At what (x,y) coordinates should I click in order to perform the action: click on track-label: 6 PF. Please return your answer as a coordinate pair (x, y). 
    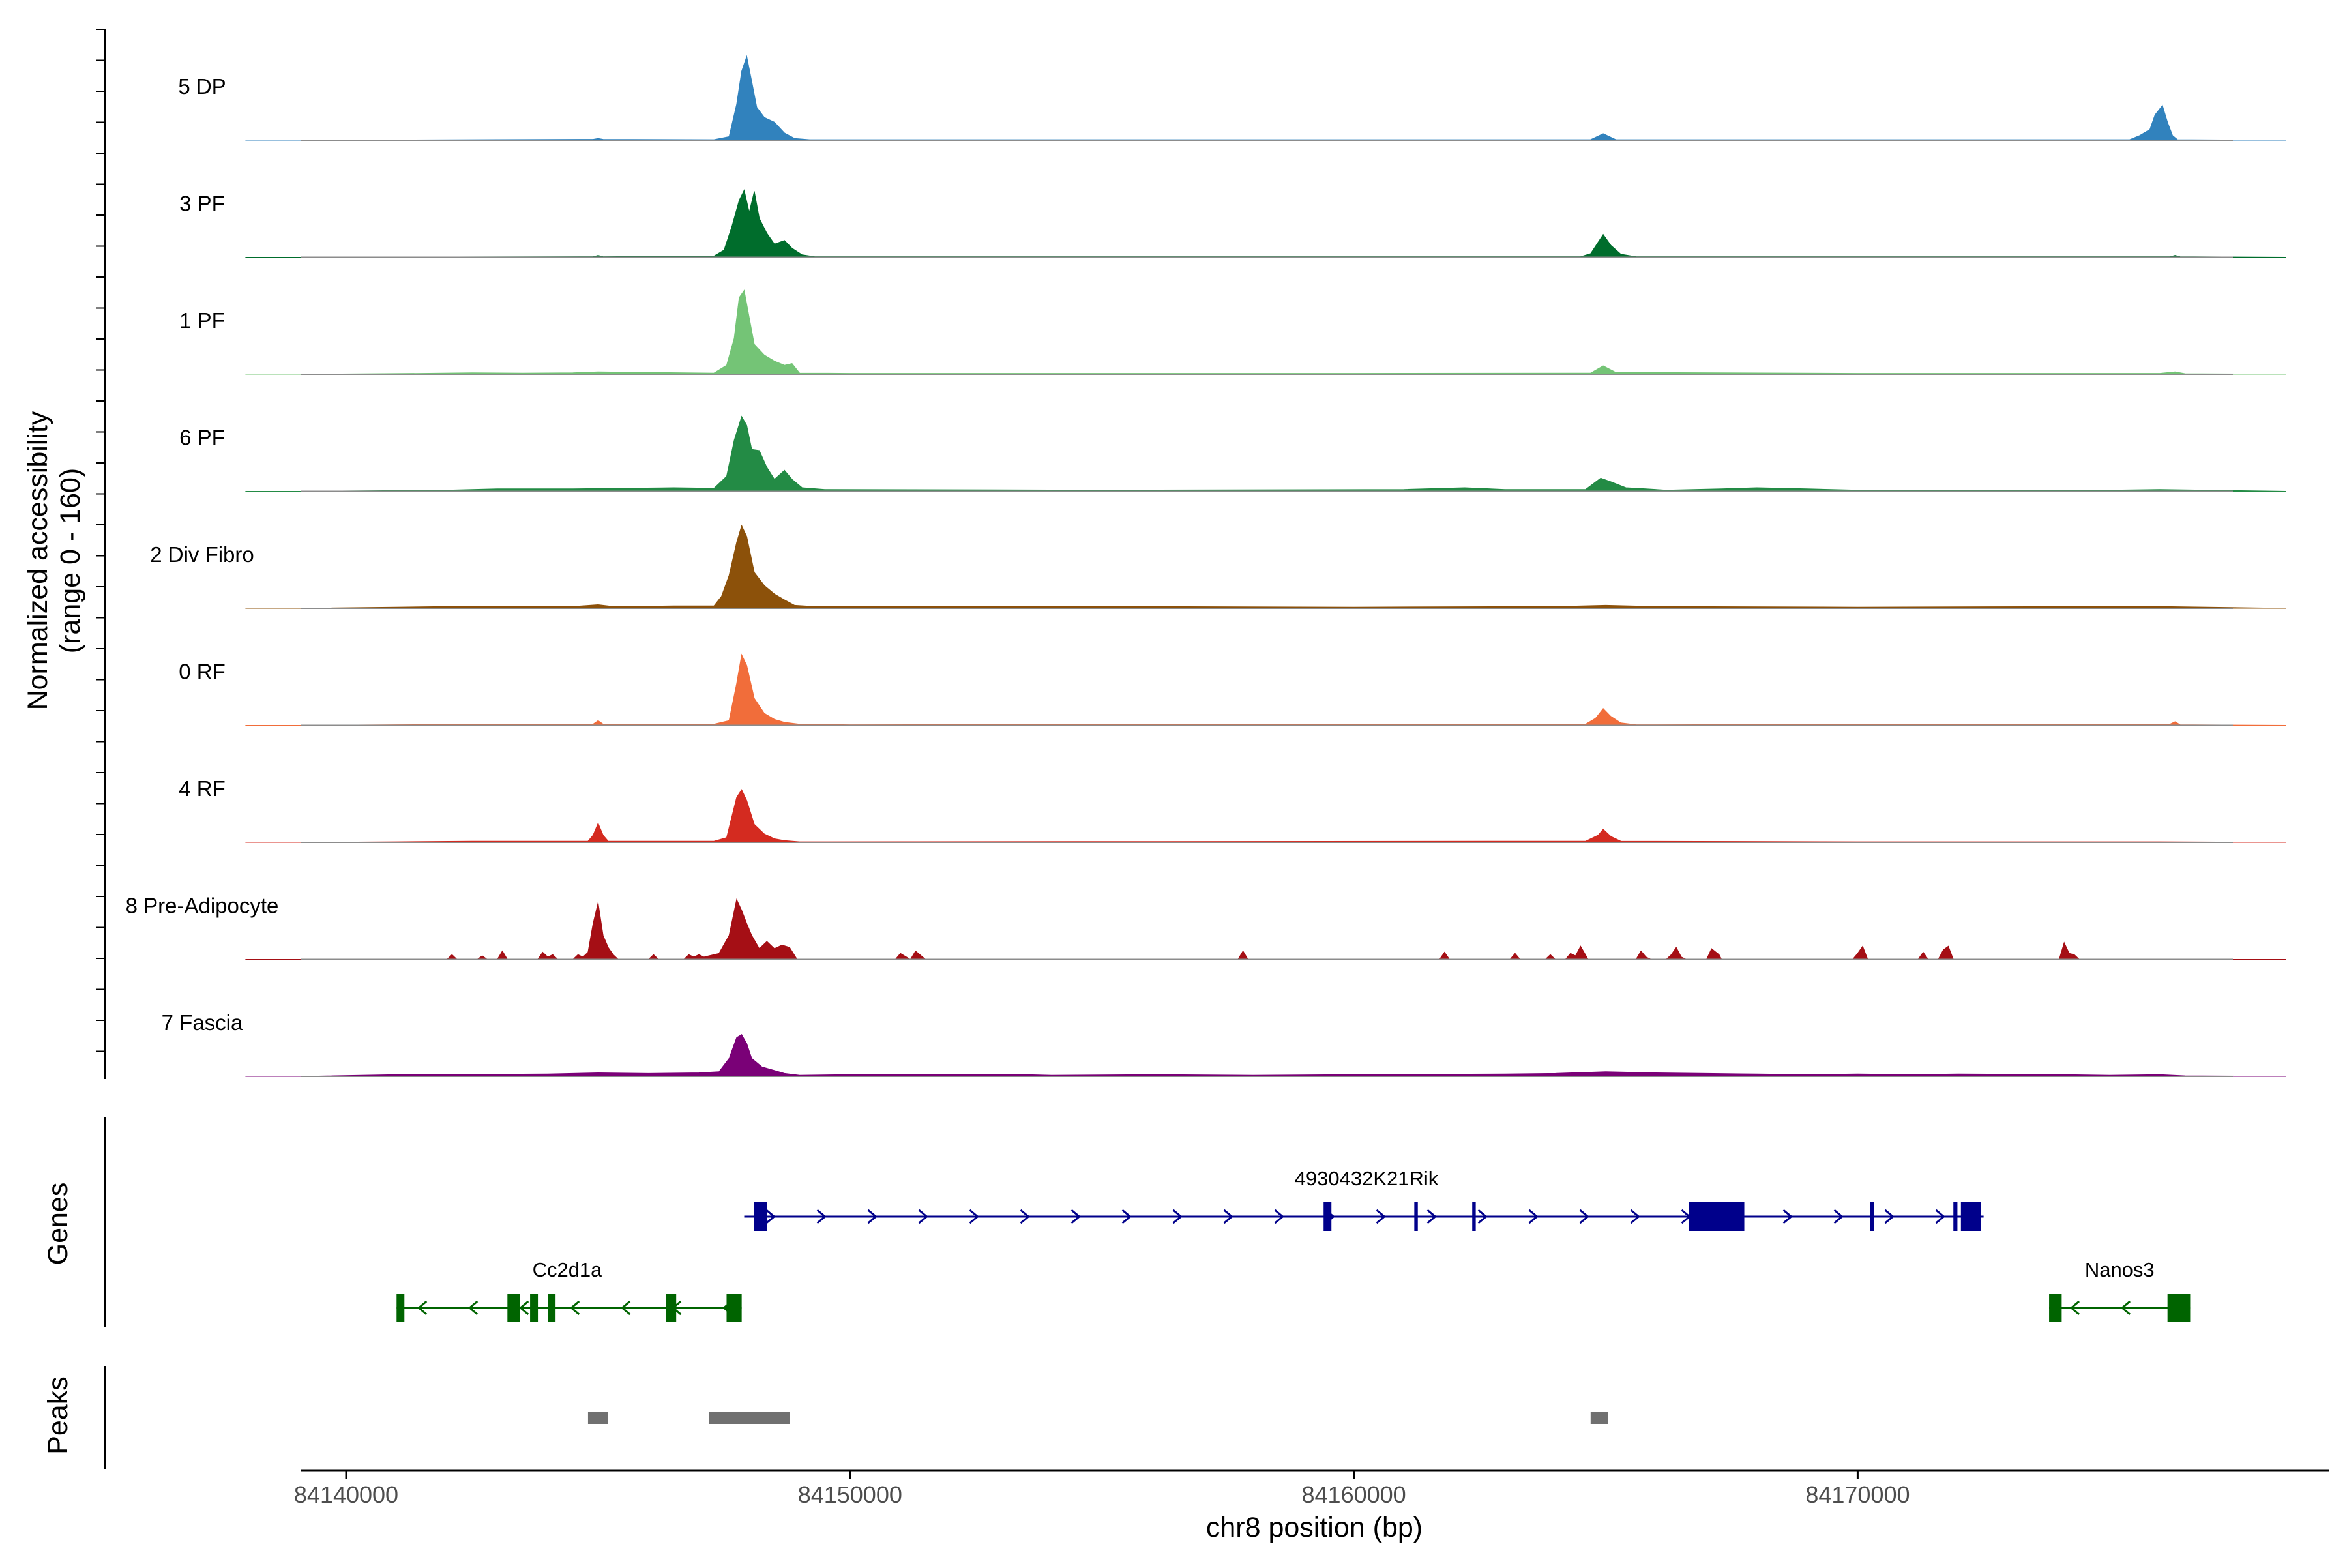
    Looking at the image, I should click on (202, 438).